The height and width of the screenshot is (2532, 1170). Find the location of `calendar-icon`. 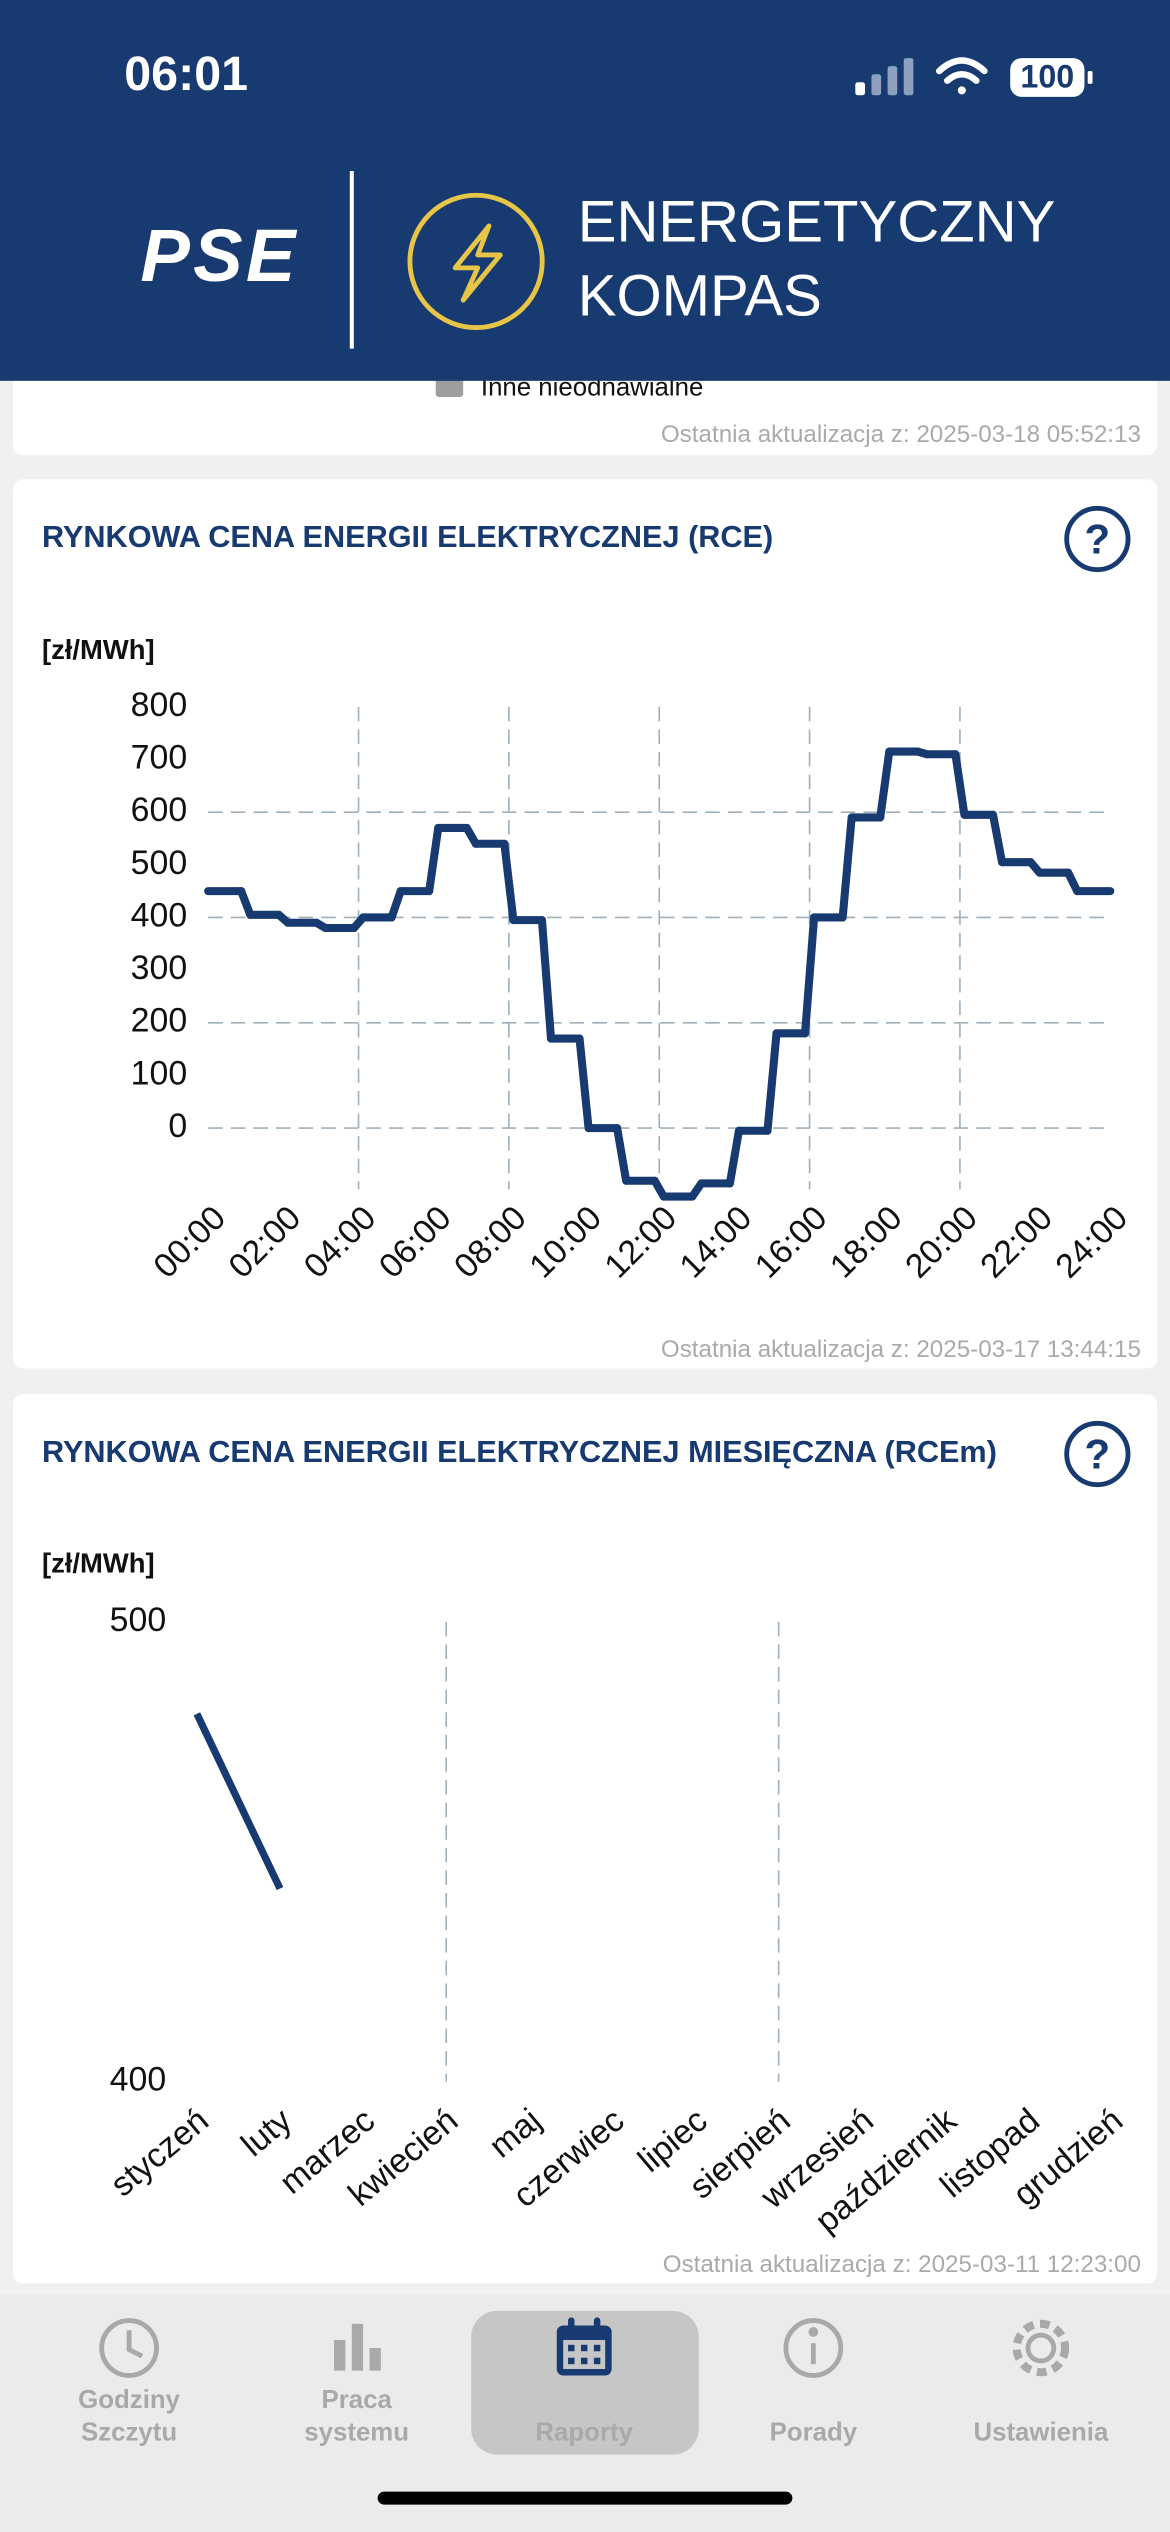

calendar-icon is located at coordinates (584, 2346).